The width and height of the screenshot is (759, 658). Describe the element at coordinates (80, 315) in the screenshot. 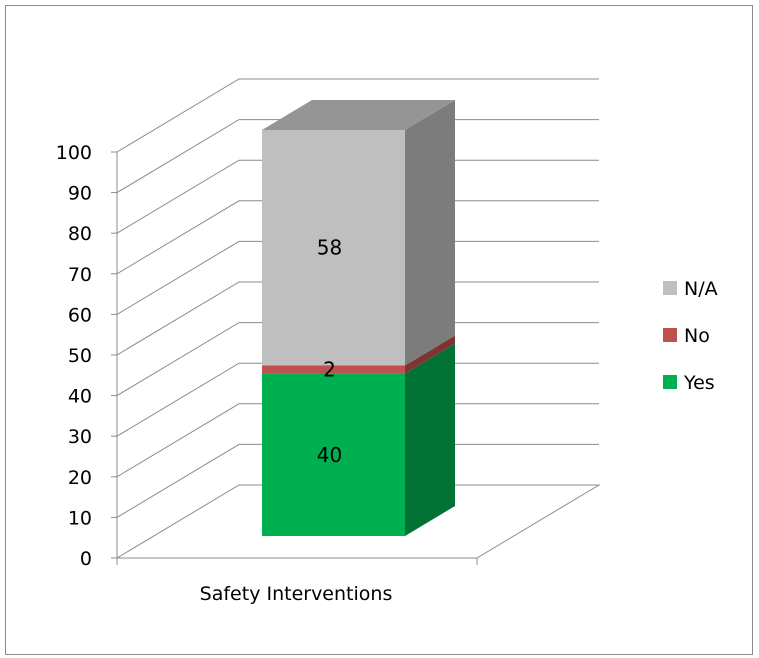

I see `y-tick-label: 60` at that location.